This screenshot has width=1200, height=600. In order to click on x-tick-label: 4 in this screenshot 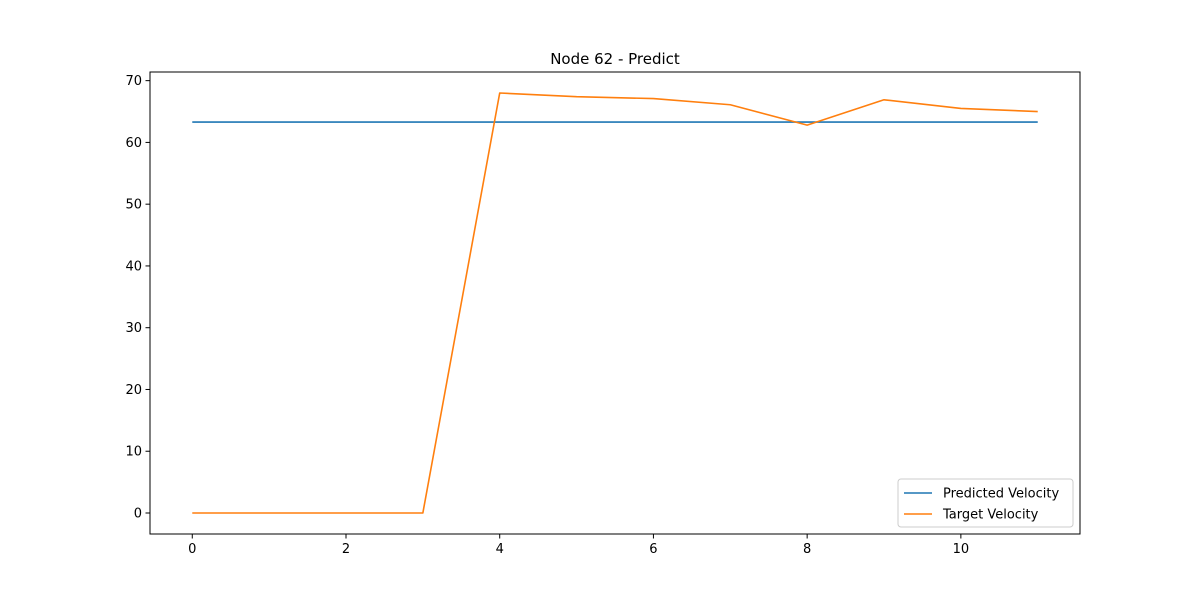, I will do `click(500, 549)`.